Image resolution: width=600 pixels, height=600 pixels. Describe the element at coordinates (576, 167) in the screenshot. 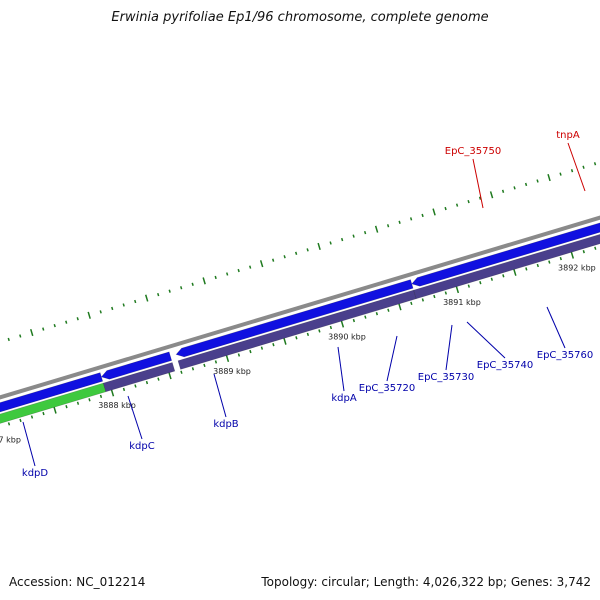

I see `leader-line-tnpA` at that location.